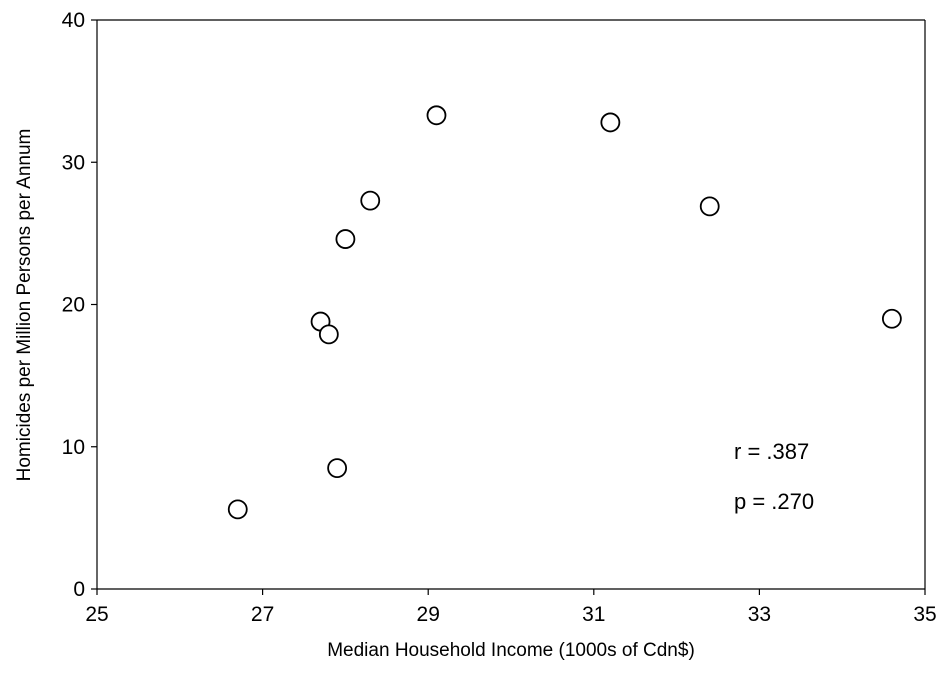 The width and height of the screenshot is (944, 688). I want to click on p-value-annotation: p = .270, so click(774, 501).